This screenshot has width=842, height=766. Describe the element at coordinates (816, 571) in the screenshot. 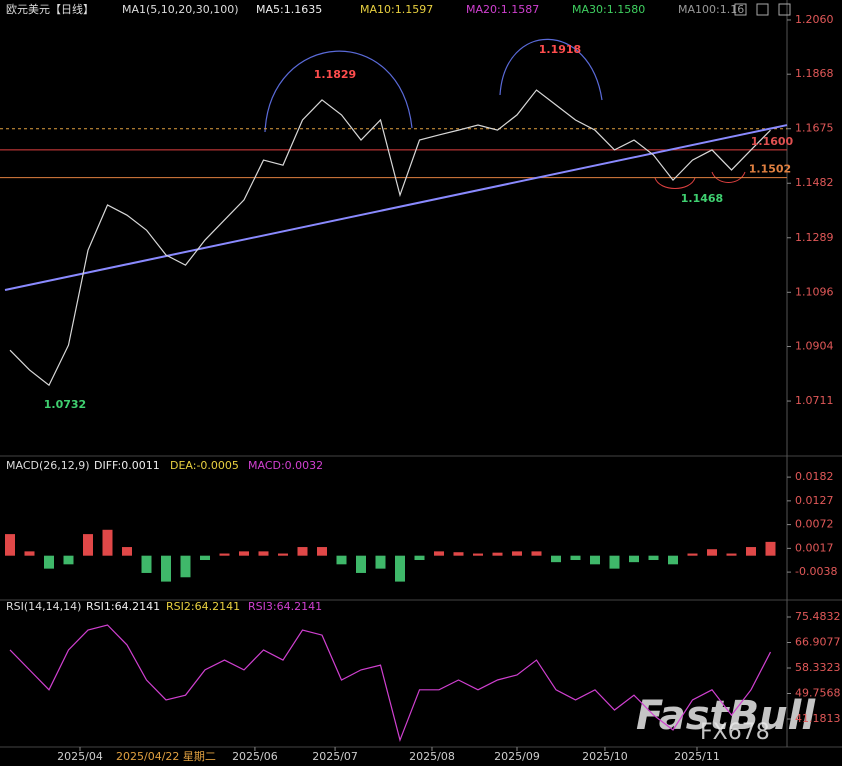

I see `y-tick-label: -0.0038` at that location.